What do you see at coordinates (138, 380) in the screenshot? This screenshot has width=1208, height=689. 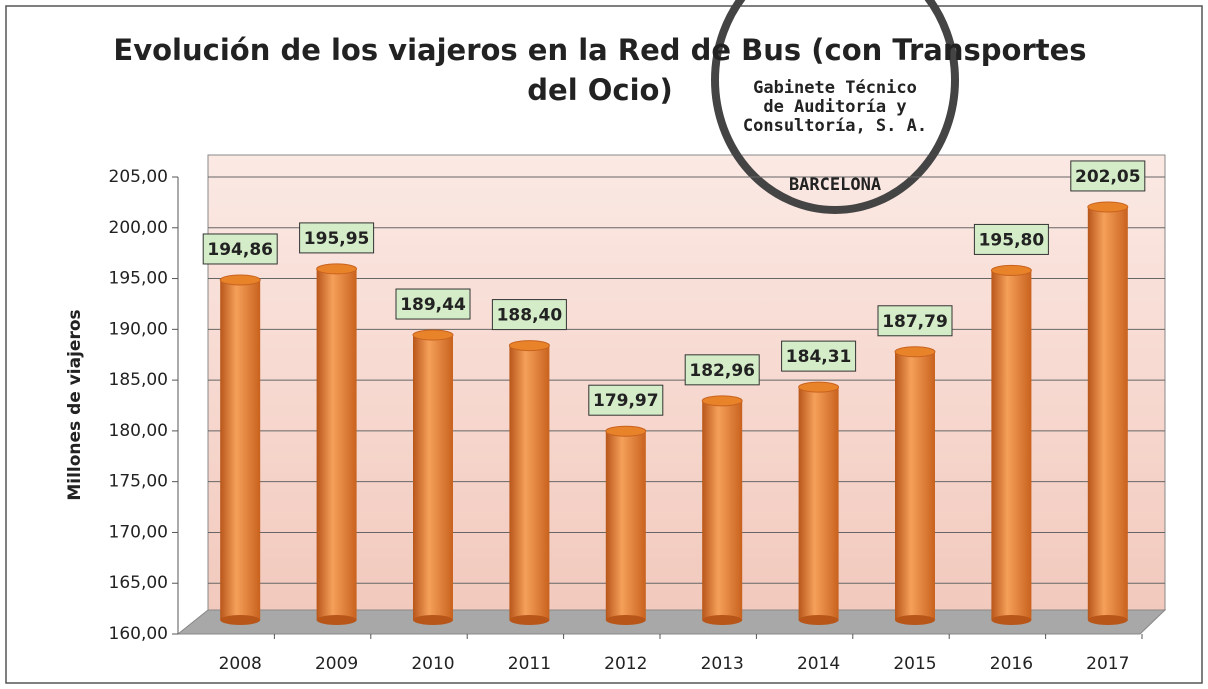 I see `y-tick-label: 185,00` at bounding box center [138, 380].